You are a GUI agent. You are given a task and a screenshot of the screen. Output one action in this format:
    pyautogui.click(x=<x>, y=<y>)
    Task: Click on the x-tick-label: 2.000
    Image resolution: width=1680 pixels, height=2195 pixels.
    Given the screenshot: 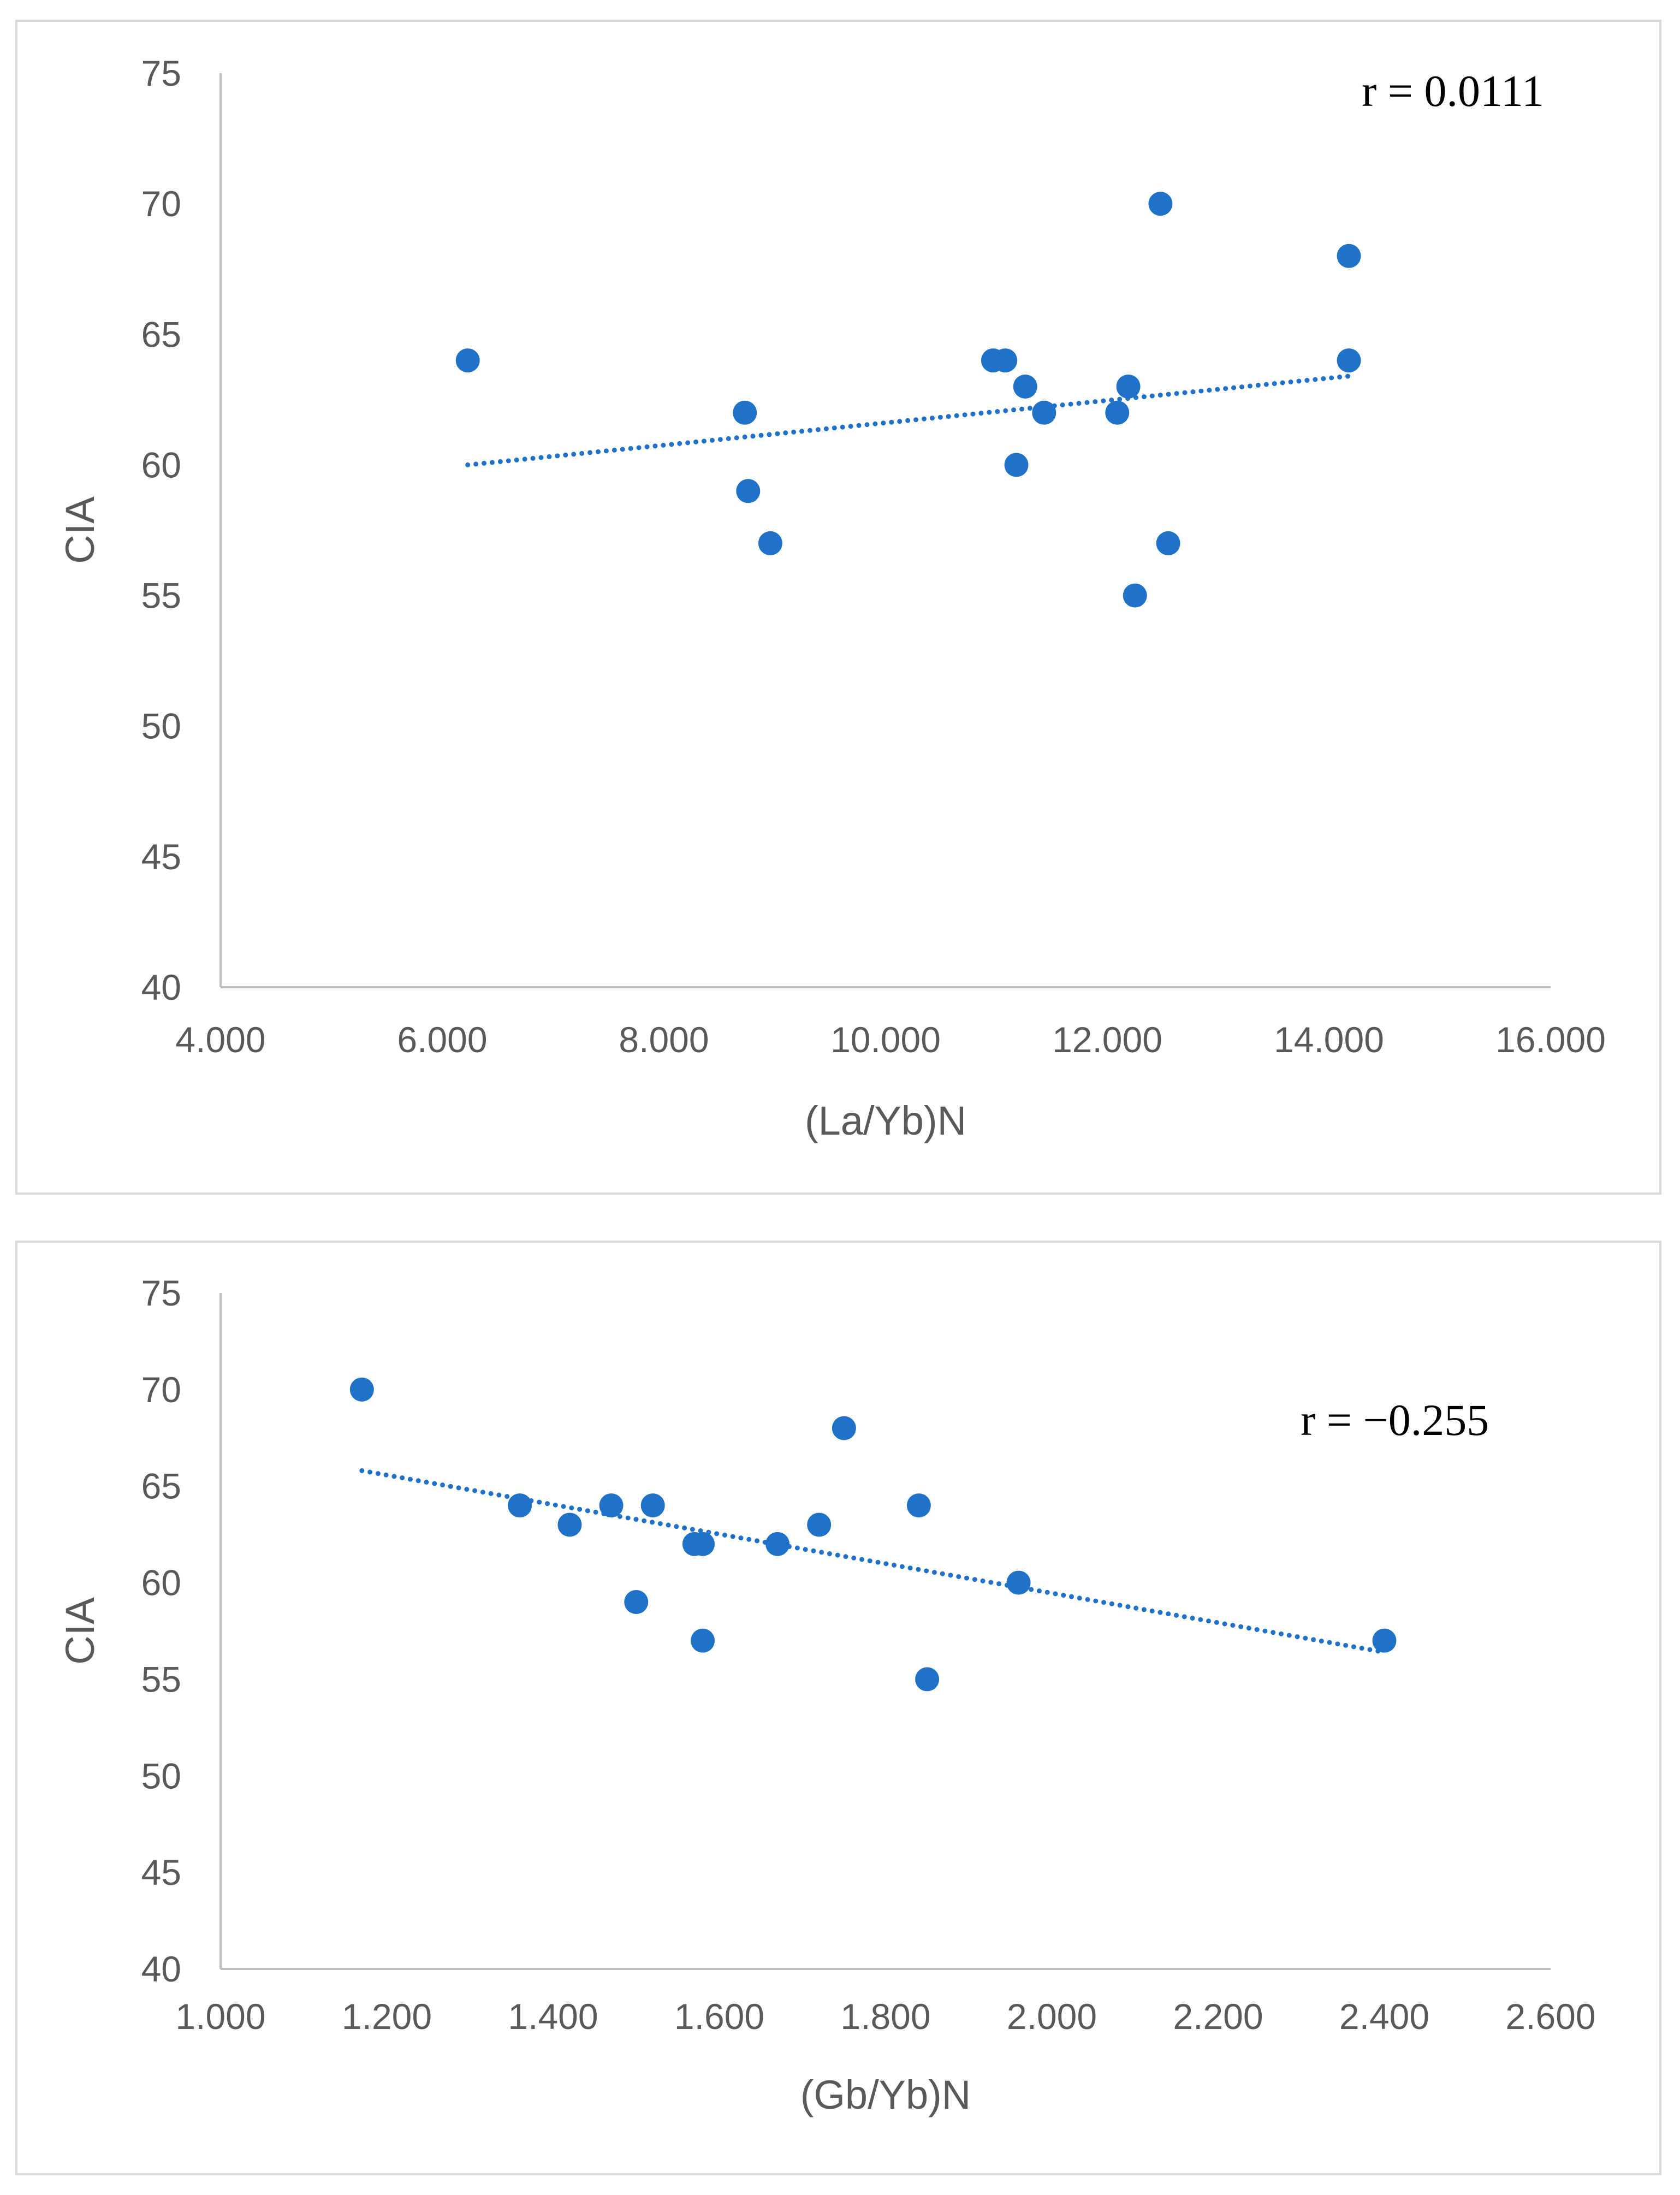 What is the action you would take?
    pyautogui.click(x=1052, y=2016)
    